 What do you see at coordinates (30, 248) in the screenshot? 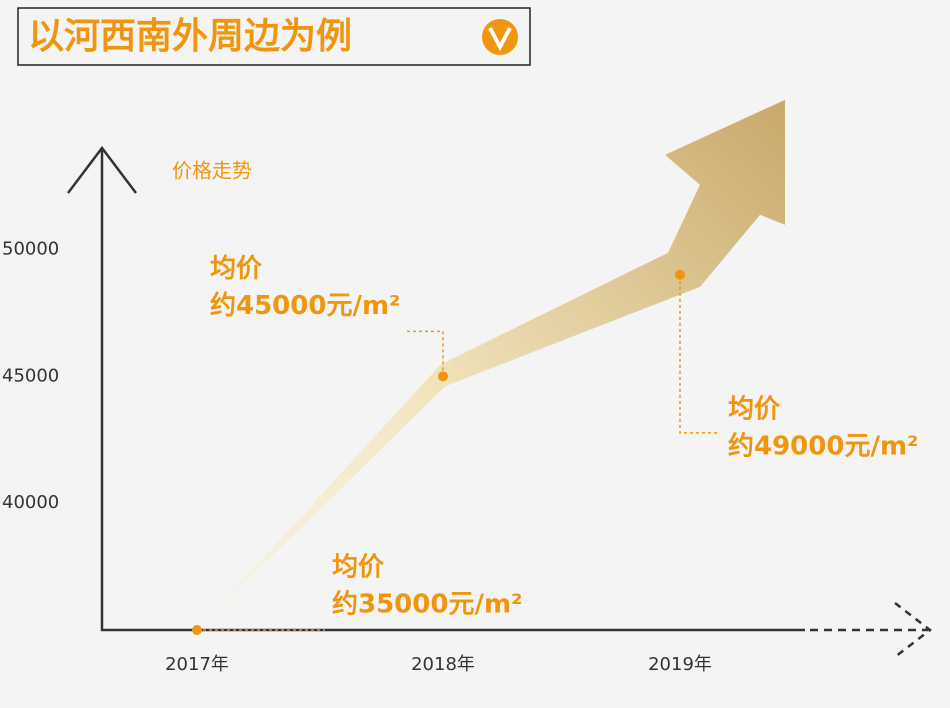
I see `y-tick-label: 50000` at bounding box center [30, 248].